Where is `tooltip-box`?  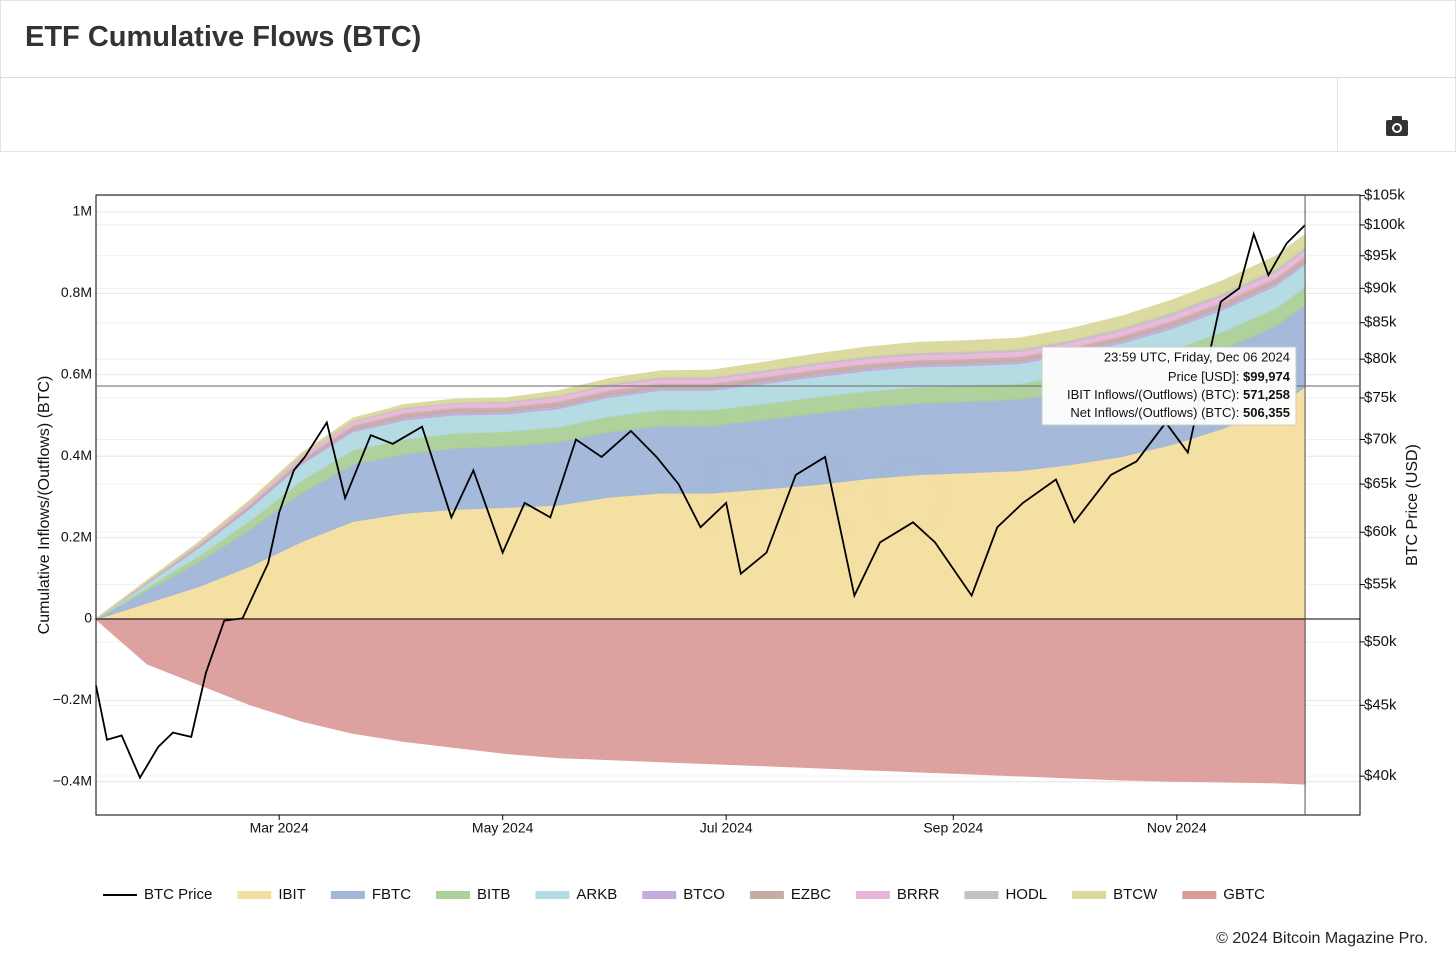 tooltip-box is located at coordinates (1169, 386).